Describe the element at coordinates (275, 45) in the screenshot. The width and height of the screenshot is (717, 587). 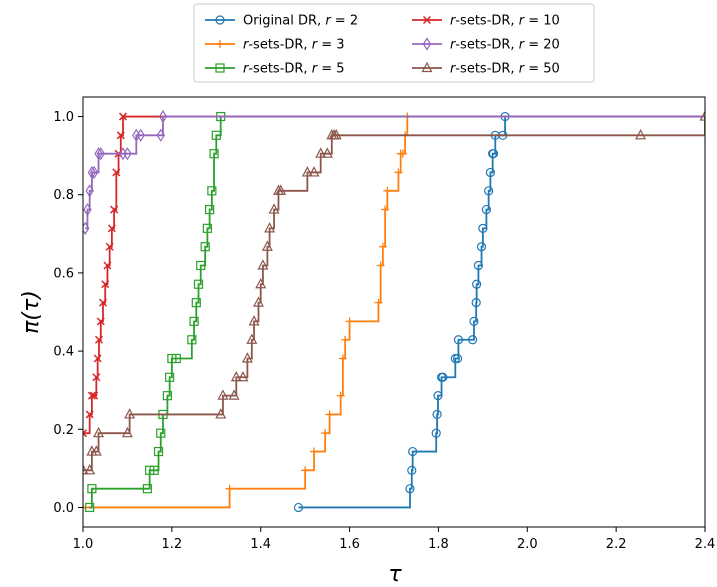
I see `legend-entry: r-sets-DR, r = 3` at that location.